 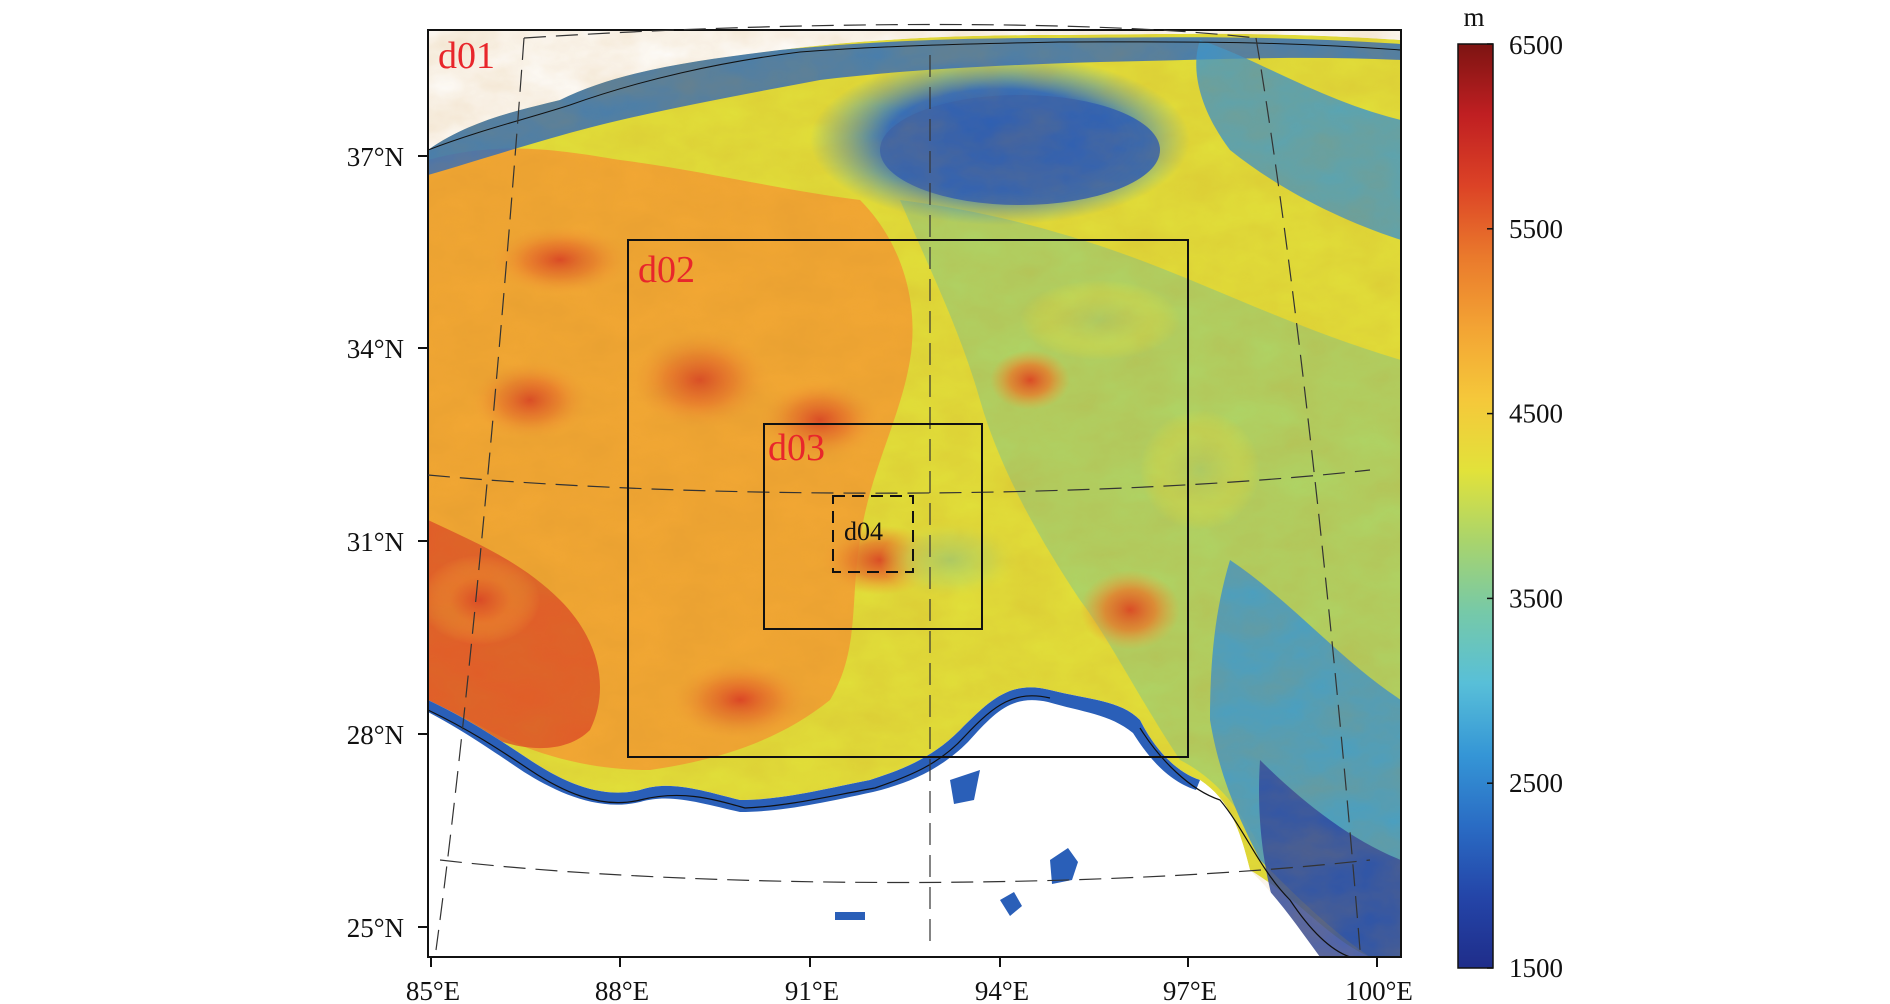 I want to click on lon-label: 85°E, so click(x=433, y=990).